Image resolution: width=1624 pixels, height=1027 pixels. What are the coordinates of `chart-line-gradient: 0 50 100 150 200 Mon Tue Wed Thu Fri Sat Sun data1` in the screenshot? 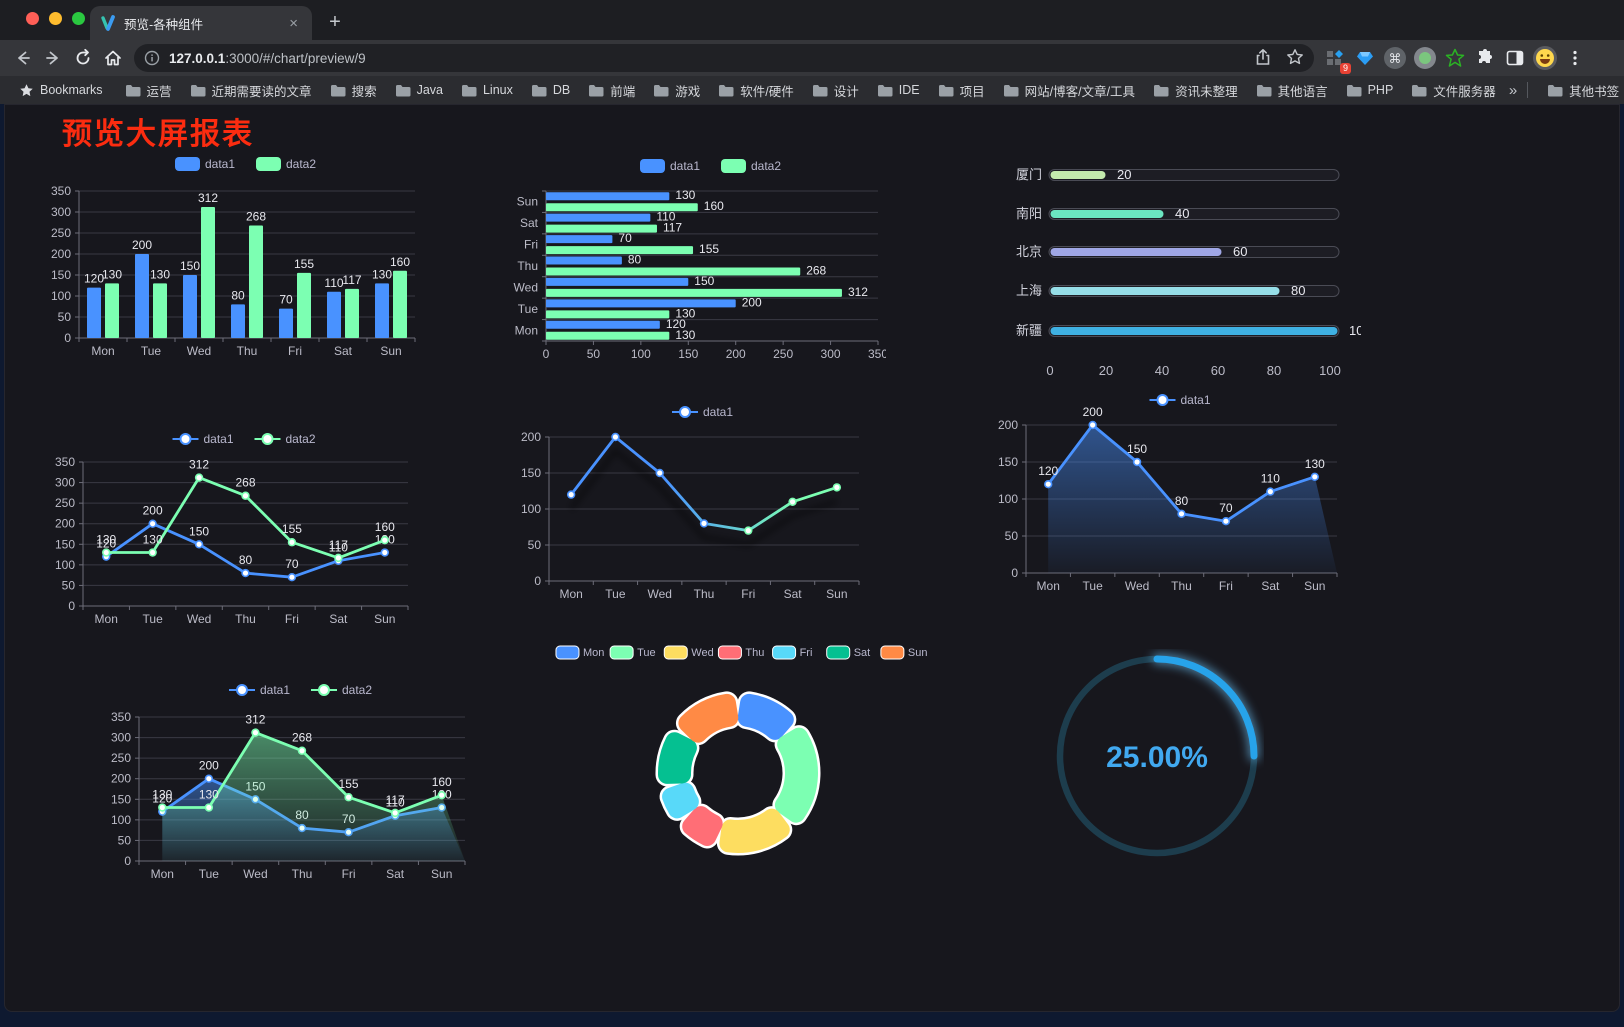 It's located at (689, 506).